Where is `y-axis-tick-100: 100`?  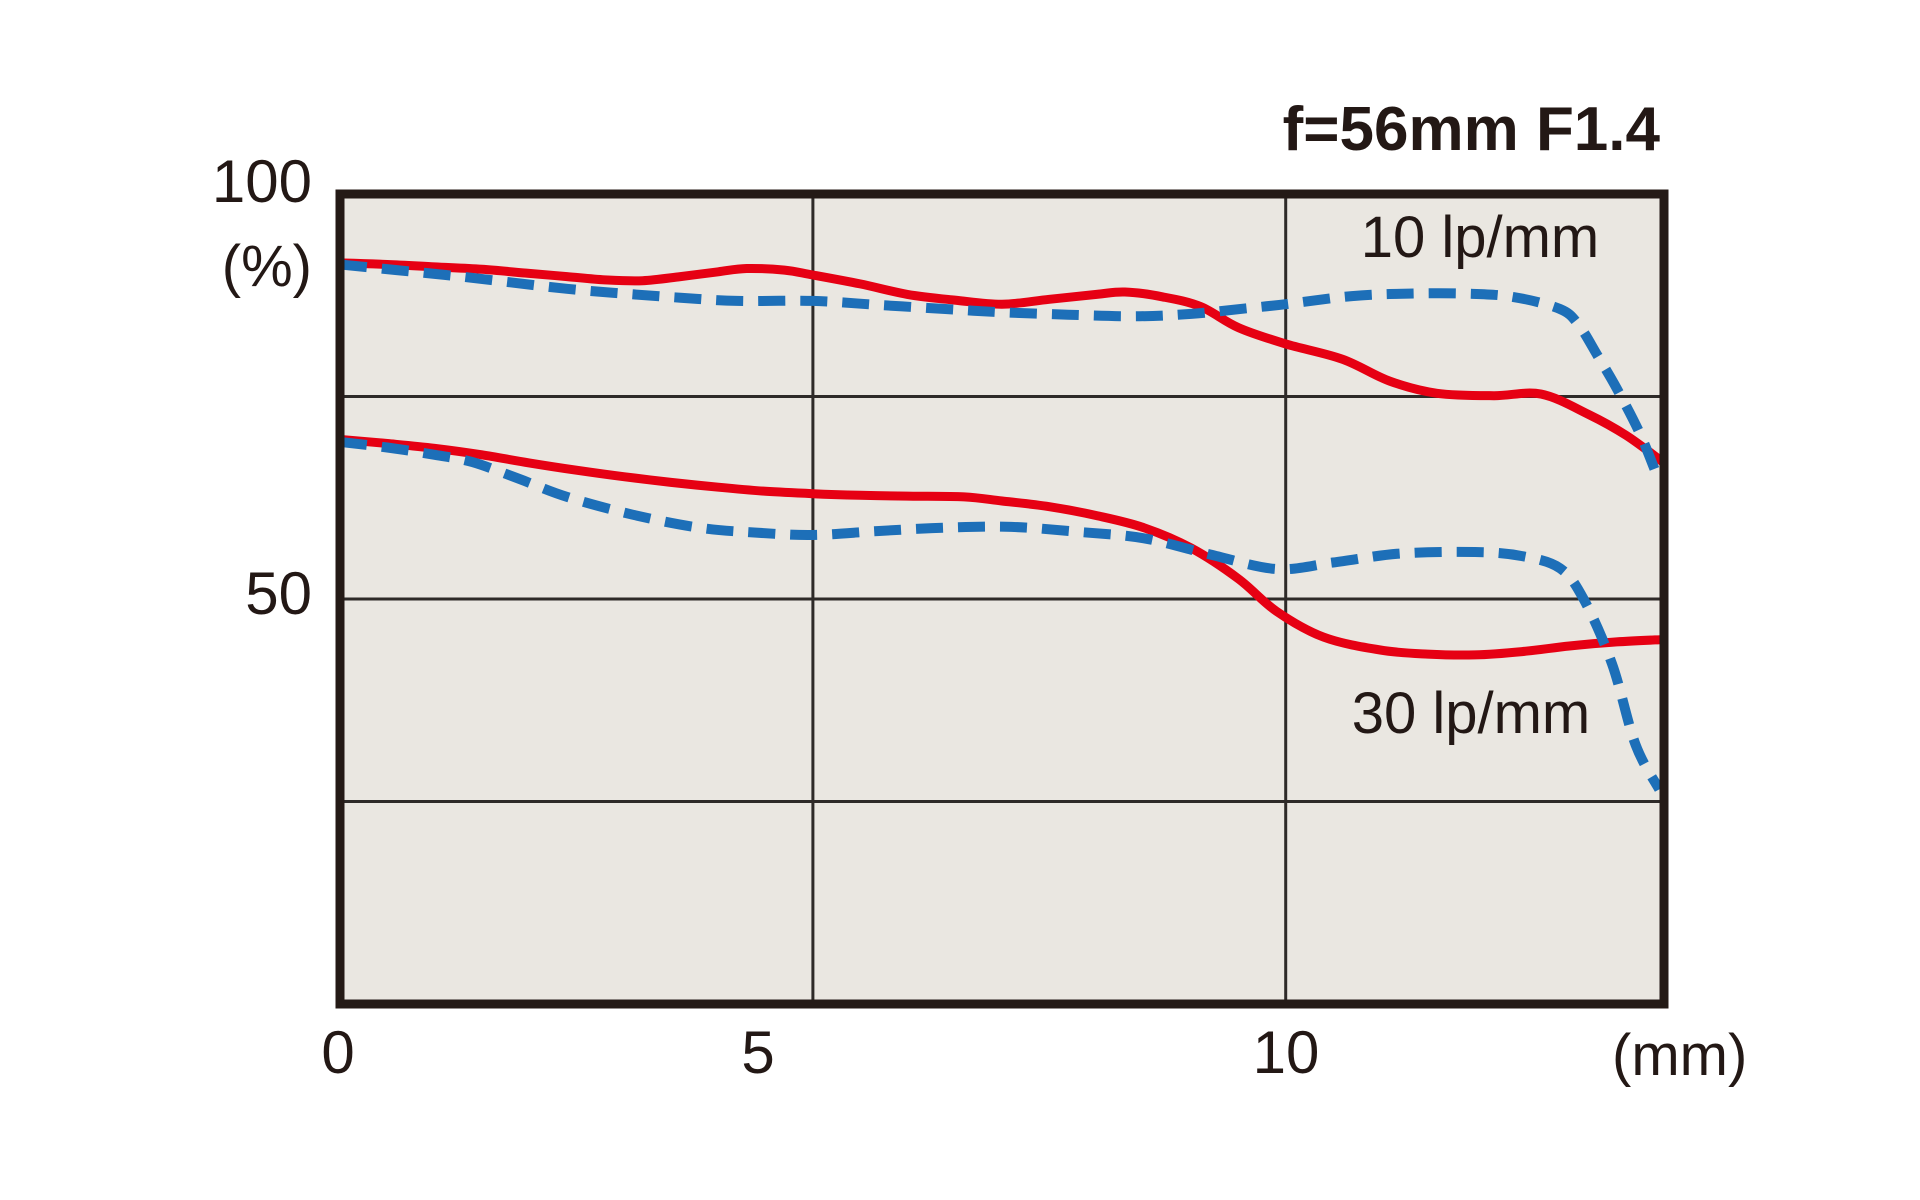 y-axis-tick-100: 100 is located at coordinates (262, 181).